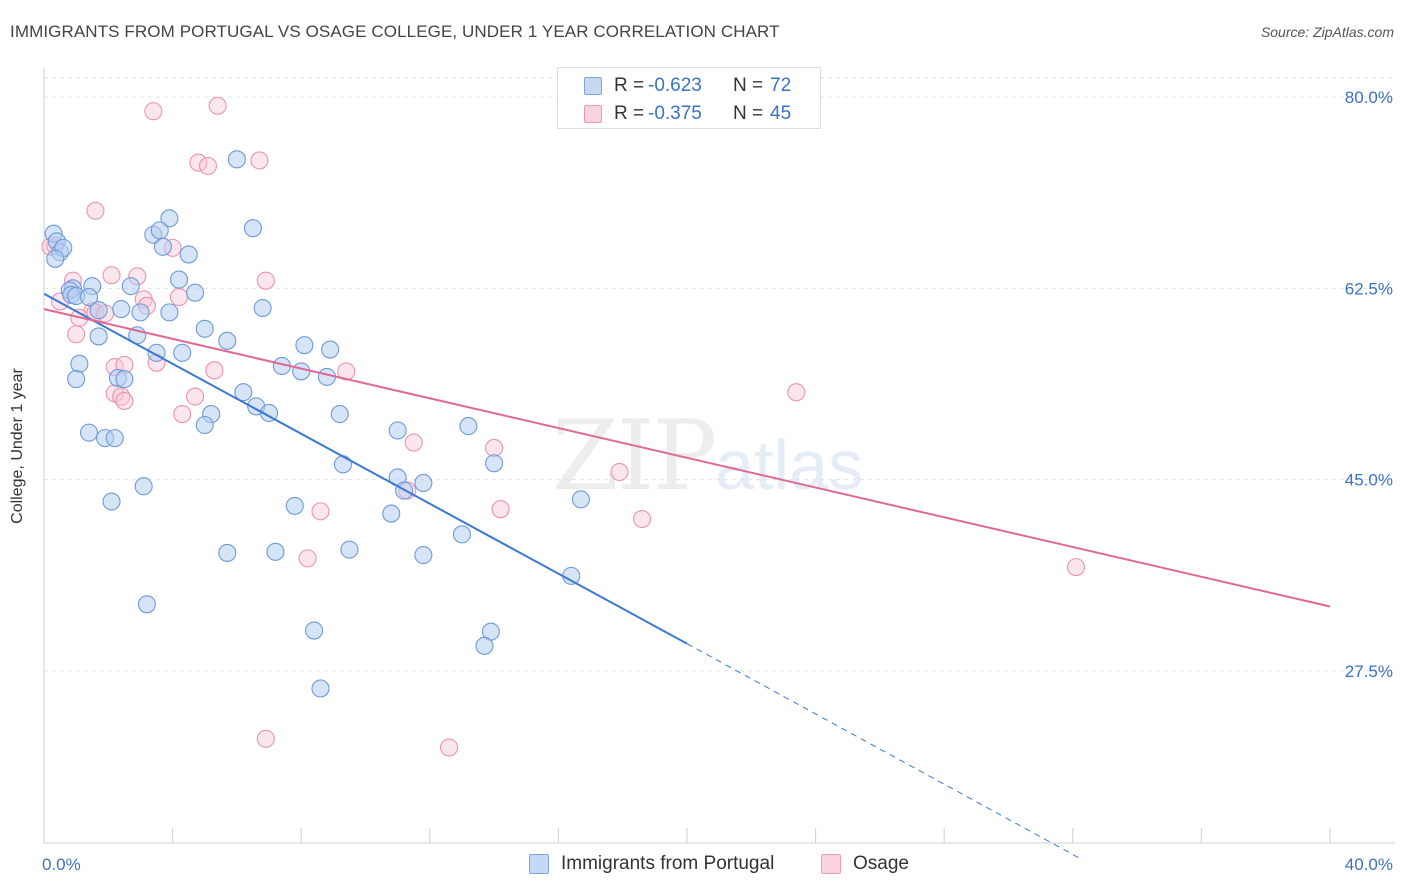  What do you see at coordinates (1369, 97) in the screenshot?
I see `y-tick-label: 80.0%` at bounding box center [1369, 97].